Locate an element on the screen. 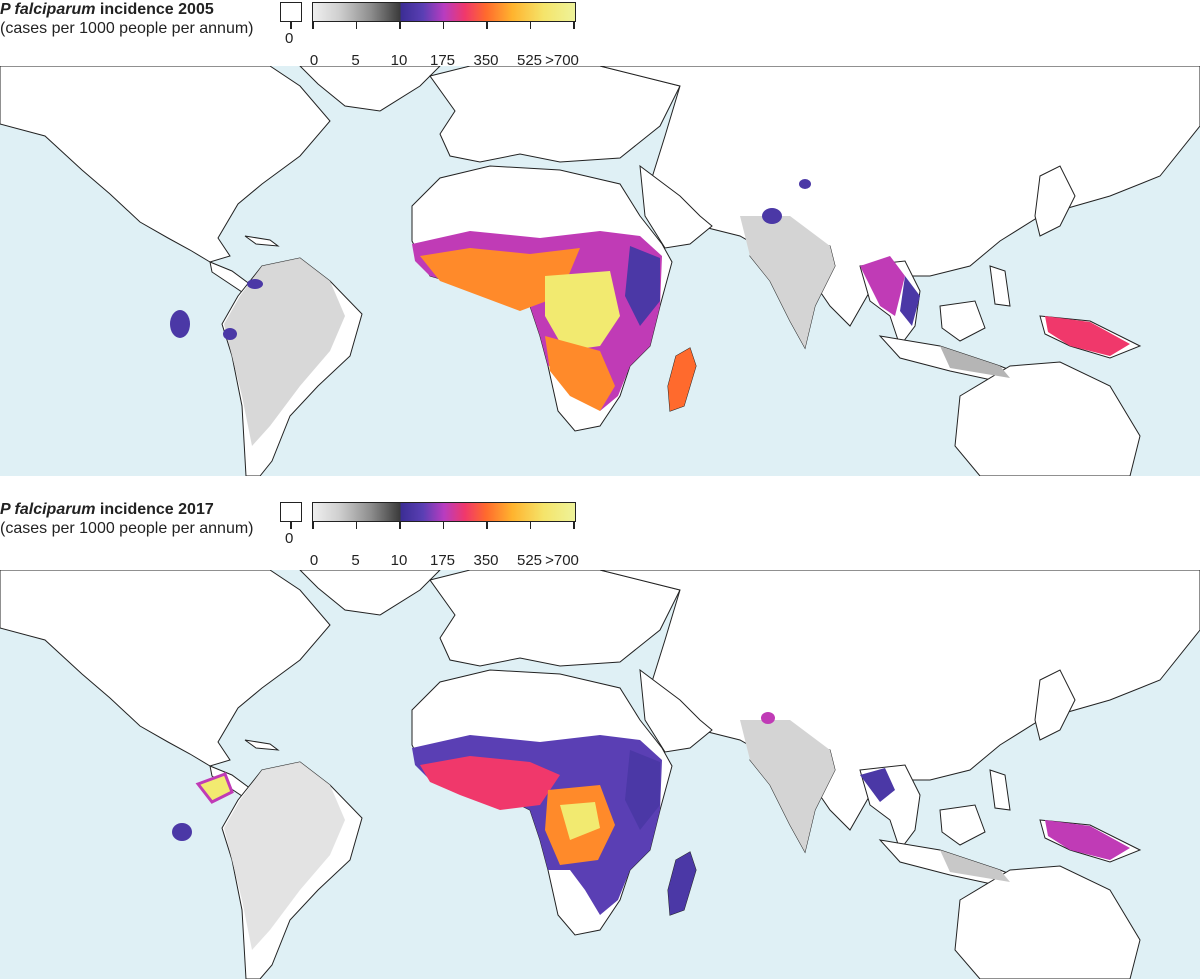  madagascar-moderate is located at coordinates (682, 883).